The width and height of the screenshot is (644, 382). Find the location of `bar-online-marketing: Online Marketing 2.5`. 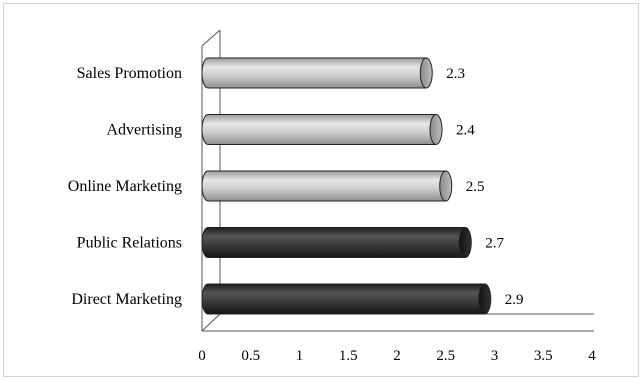

bar-online-marketing: Online Marketing 2.5 is located at coordinates (276, 186).